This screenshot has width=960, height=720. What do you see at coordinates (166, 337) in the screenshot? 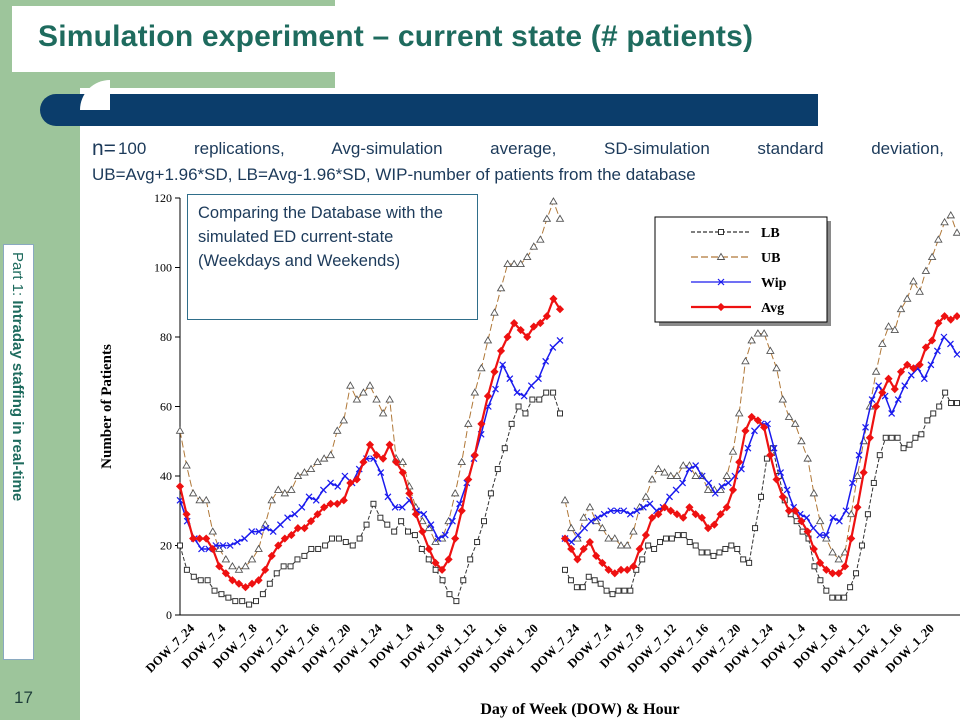
I see `y-tick-label: 80` at bounding box center [166, 337].